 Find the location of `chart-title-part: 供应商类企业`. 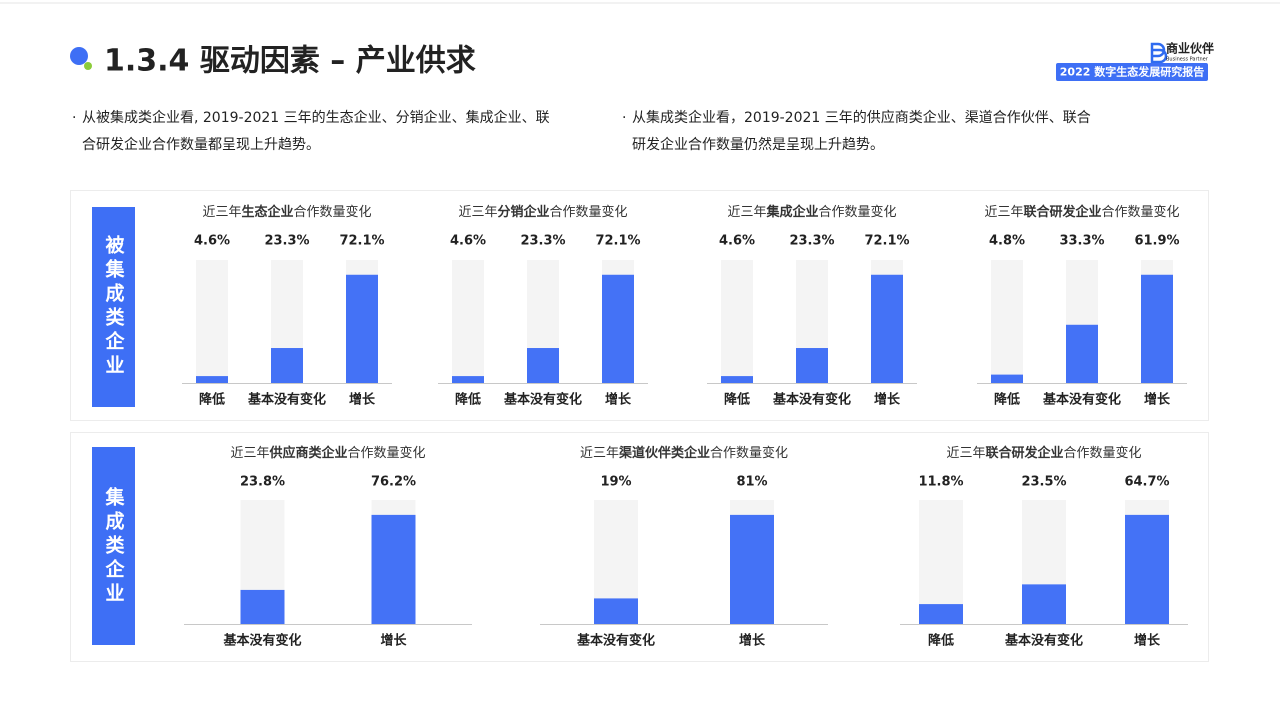

chart-title-part: 供应商类企业 is located at coordinates (307, 453).